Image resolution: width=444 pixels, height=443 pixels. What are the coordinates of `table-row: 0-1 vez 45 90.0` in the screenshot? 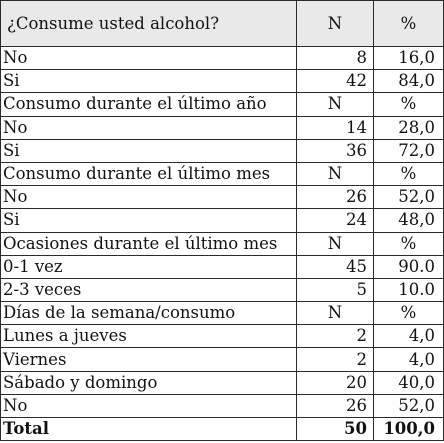 It's located at (222, 266).